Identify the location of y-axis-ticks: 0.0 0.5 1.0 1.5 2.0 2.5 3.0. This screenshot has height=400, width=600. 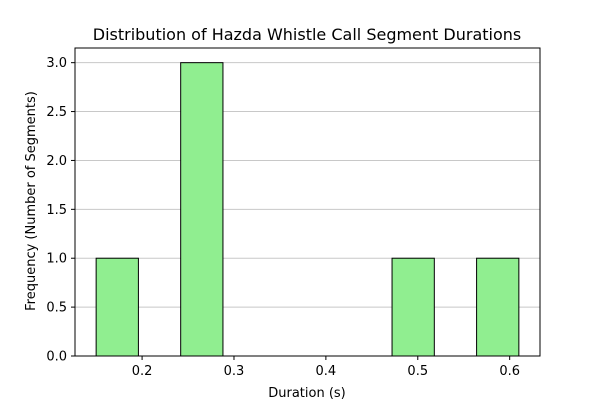
(60, 210).